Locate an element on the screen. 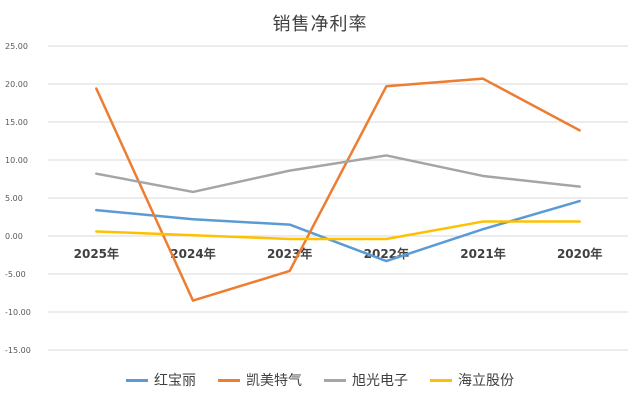  legend-item: 红宝丽 is located at coordinates (161, 380).